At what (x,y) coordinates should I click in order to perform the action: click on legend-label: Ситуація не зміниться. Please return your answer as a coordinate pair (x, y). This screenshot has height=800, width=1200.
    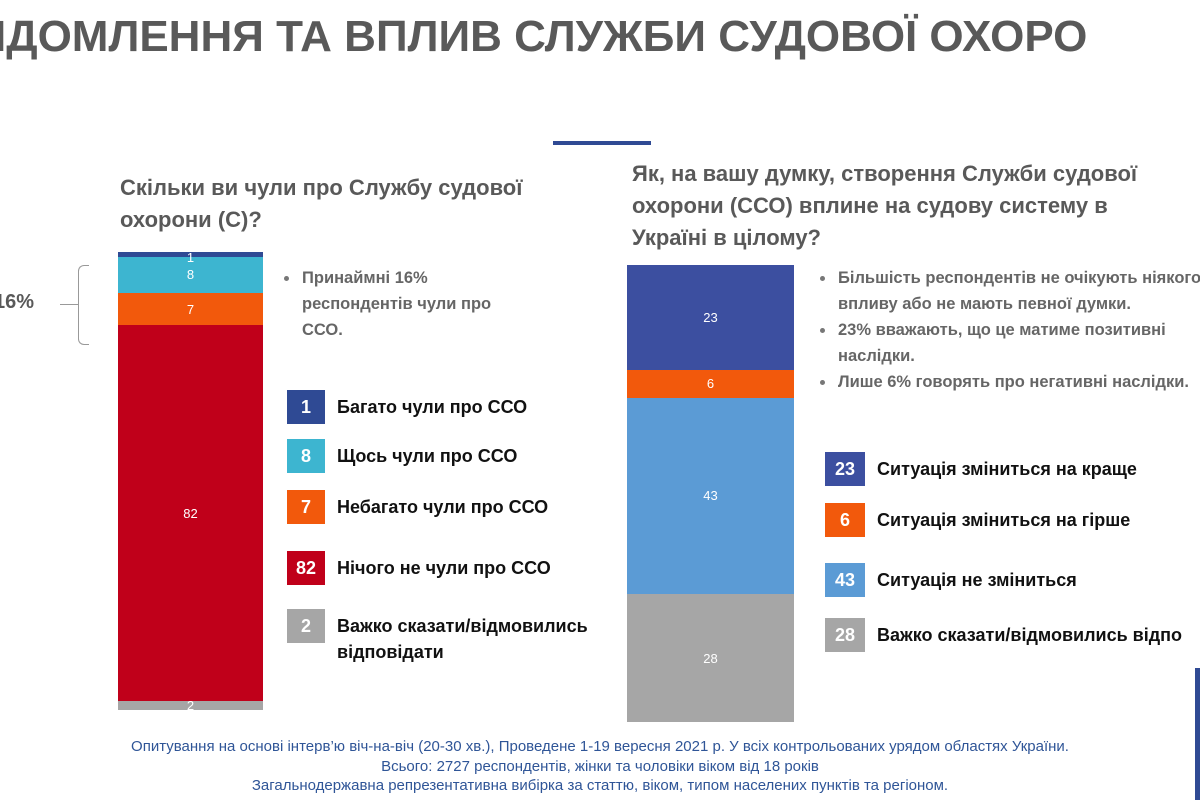
    Looking at the image, I should click on (977, 580).